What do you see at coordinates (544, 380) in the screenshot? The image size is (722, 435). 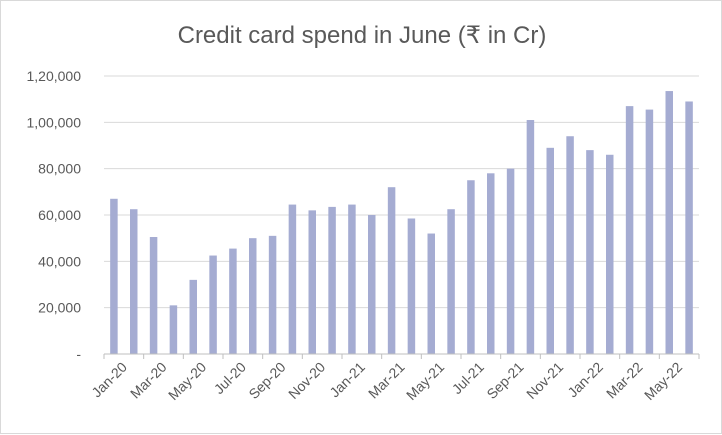 I see `x-tick-label: Nov-21` at bounding box center [544, 380].